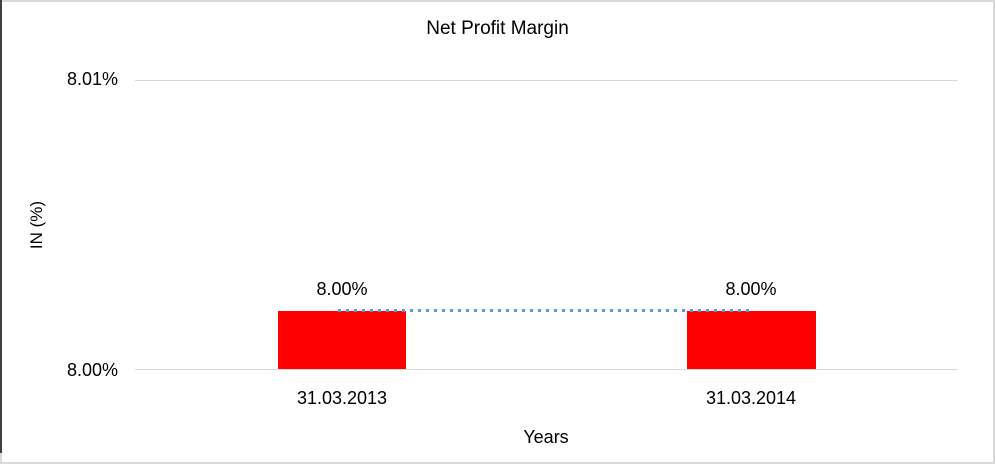  I want to click on trendline-dotted, so click(545, 310).